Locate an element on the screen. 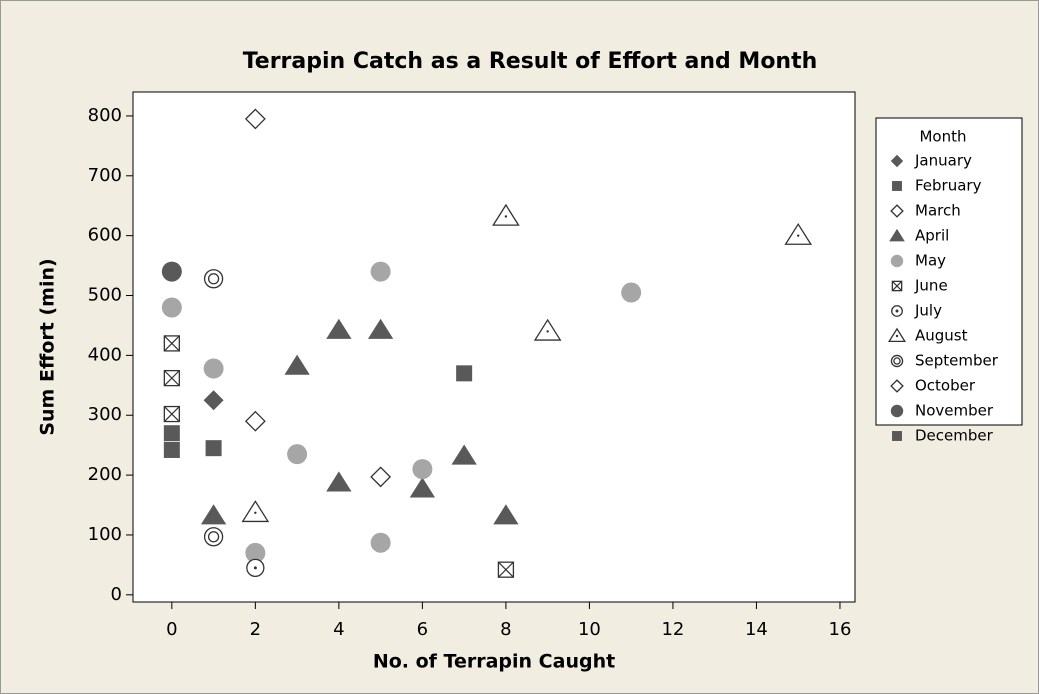 This screenshot has width=1039, height=694. legend-label: March is located at coordinates (938, 211).